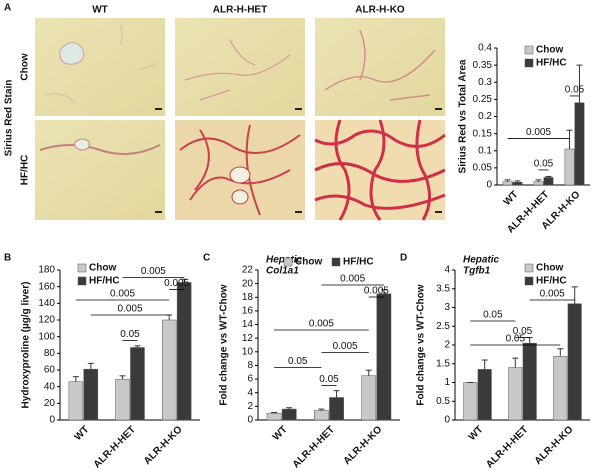  What do you see at coordinates (443, 401) in the screenshot?
I see `y-tick-label: 0.5` at bounding box center [443, 401].